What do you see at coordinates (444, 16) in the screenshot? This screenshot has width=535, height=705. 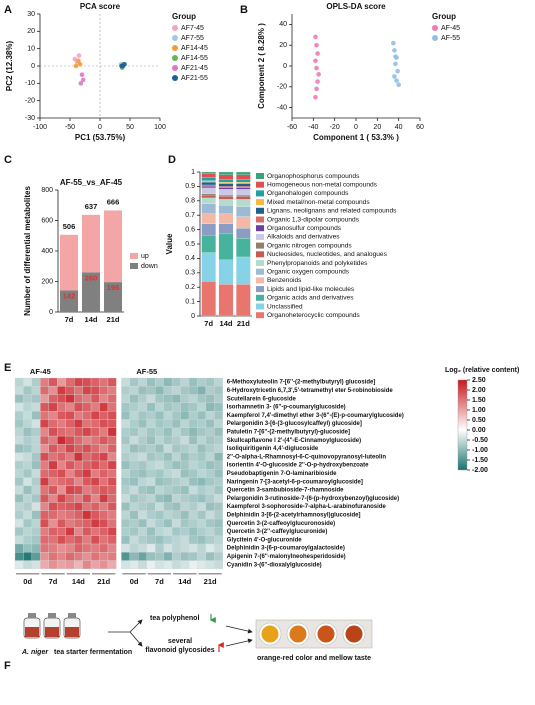 I see `legend-title: Group` at bounding box center [444, 16].